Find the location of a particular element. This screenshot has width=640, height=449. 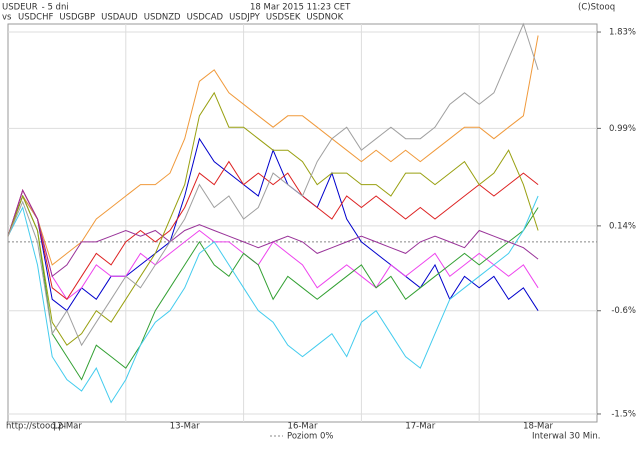

period: - 5 dni is located at coordinates (55, 8).